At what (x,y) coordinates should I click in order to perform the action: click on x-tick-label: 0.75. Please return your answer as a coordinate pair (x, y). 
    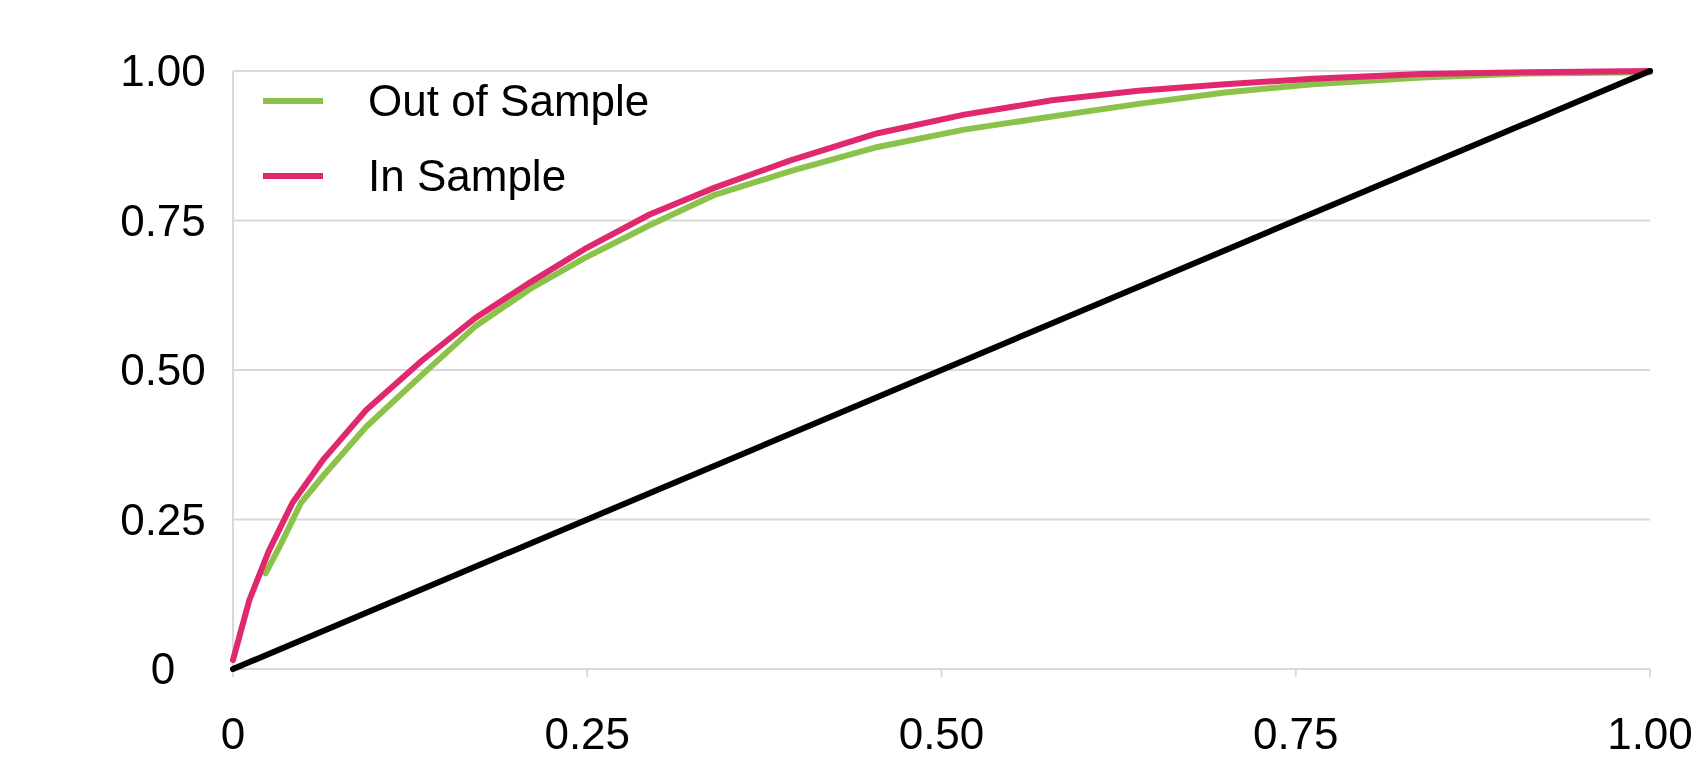
    Looking at the image, I should click on (1295, 733).